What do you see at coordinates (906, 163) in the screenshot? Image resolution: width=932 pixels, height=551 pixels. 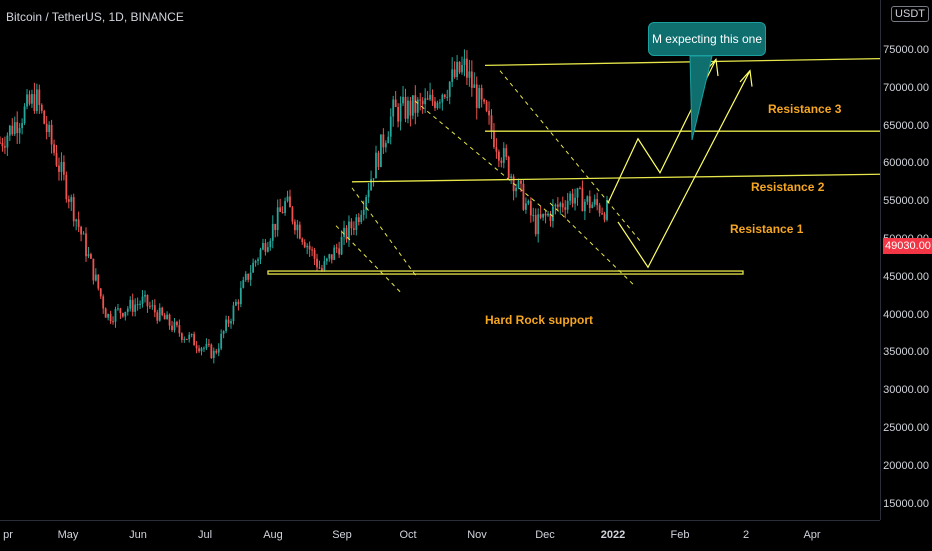 I see `price-tick: 60000.00` at bounding box center [906, 163].